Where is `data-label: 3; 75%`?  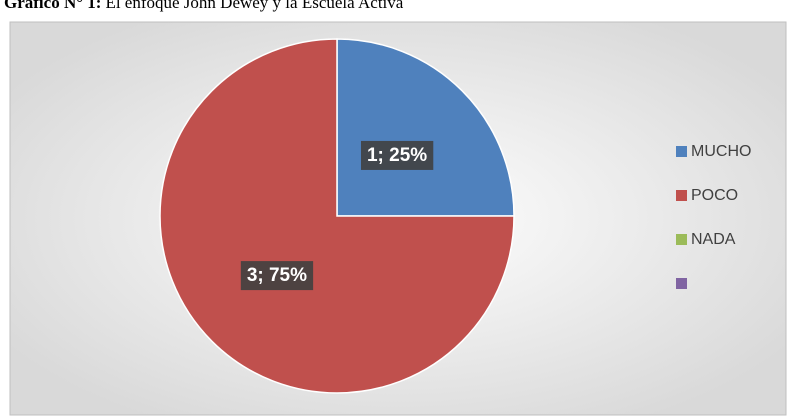 data-label: 3; 75% is located at coordinates (277, 275).